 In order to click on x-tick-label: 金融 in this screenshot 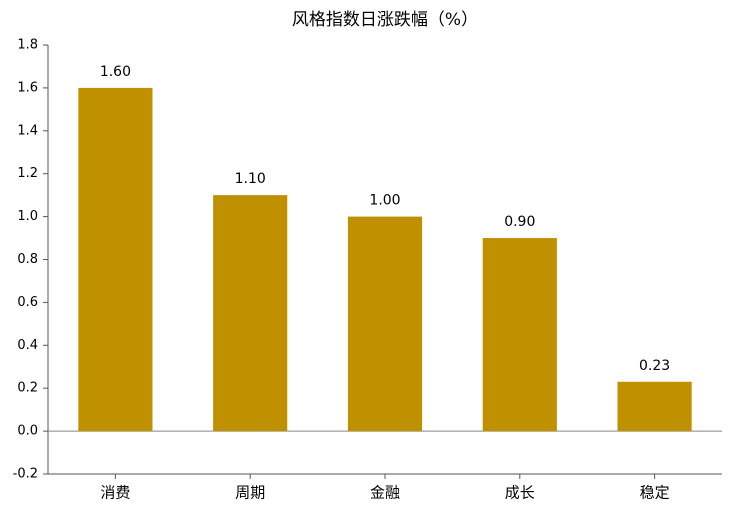, I will do `click(385, 493)`.